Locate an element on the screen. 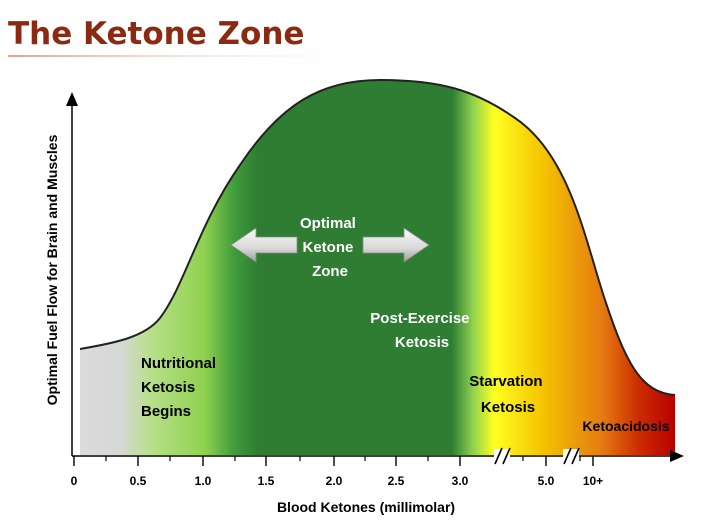  x-tick-label: 2.5 is located at coordinates (396, 481).